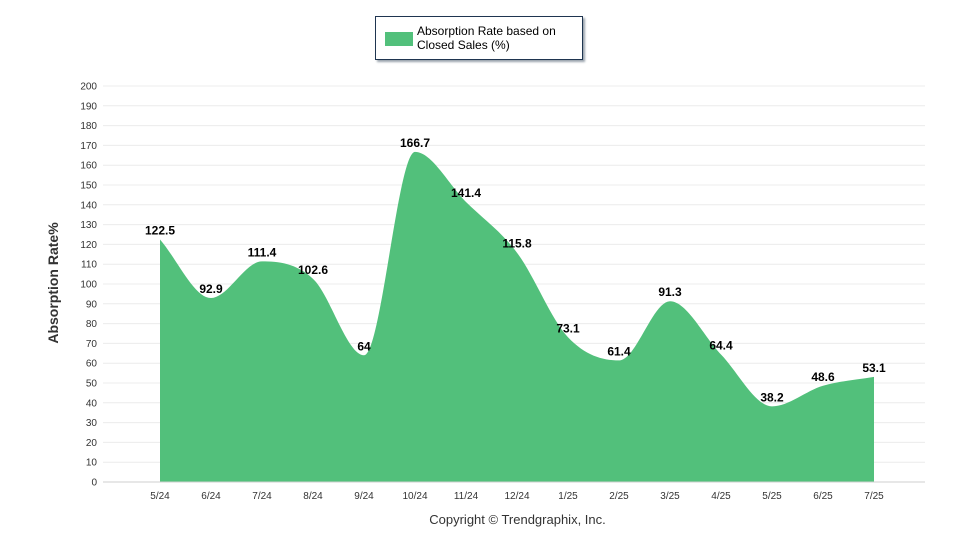 The image size is (960, 550). What do you see at coordinates (88, 106) in the screenshot?
I see `y-tick-label: 190` at bounding box center [88, 106].